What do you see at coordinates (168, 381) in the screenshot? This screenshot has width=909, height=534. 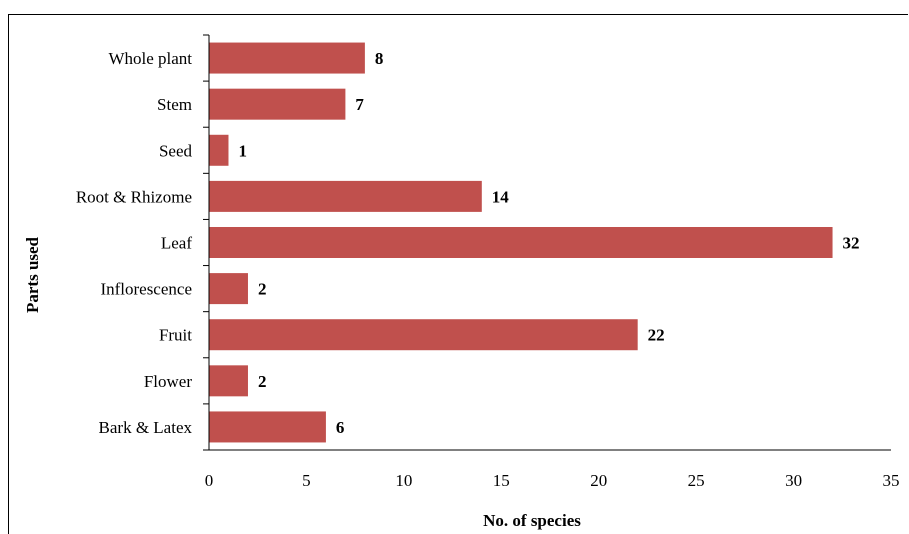 I see `category-label: Flower` at bounding box center [168, 381].